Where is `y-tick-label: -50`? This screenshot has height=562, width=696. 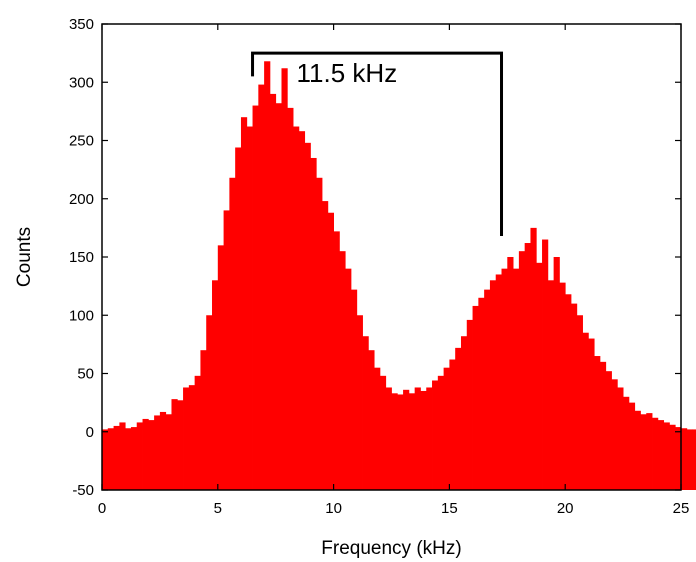
y-tick-label: -50 is located at coordinates (83, 490).